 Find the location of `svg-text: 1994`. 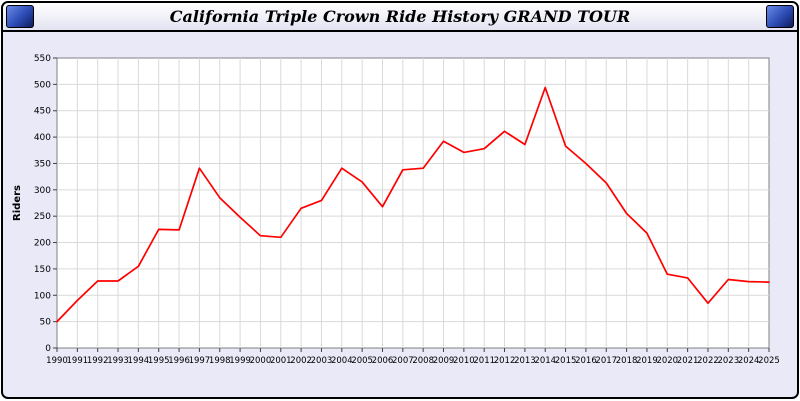

svg-text: 1994 is located at coordinates (139, 361).